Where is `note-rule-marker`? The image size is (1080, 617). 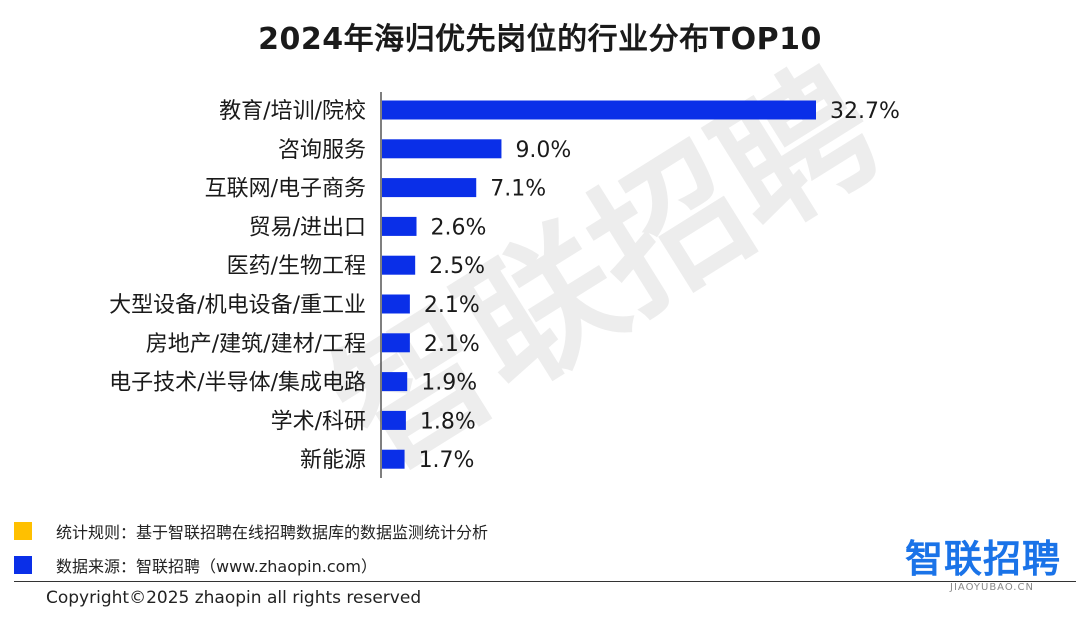
note-rule-marker is located at coordinates (23, 531).